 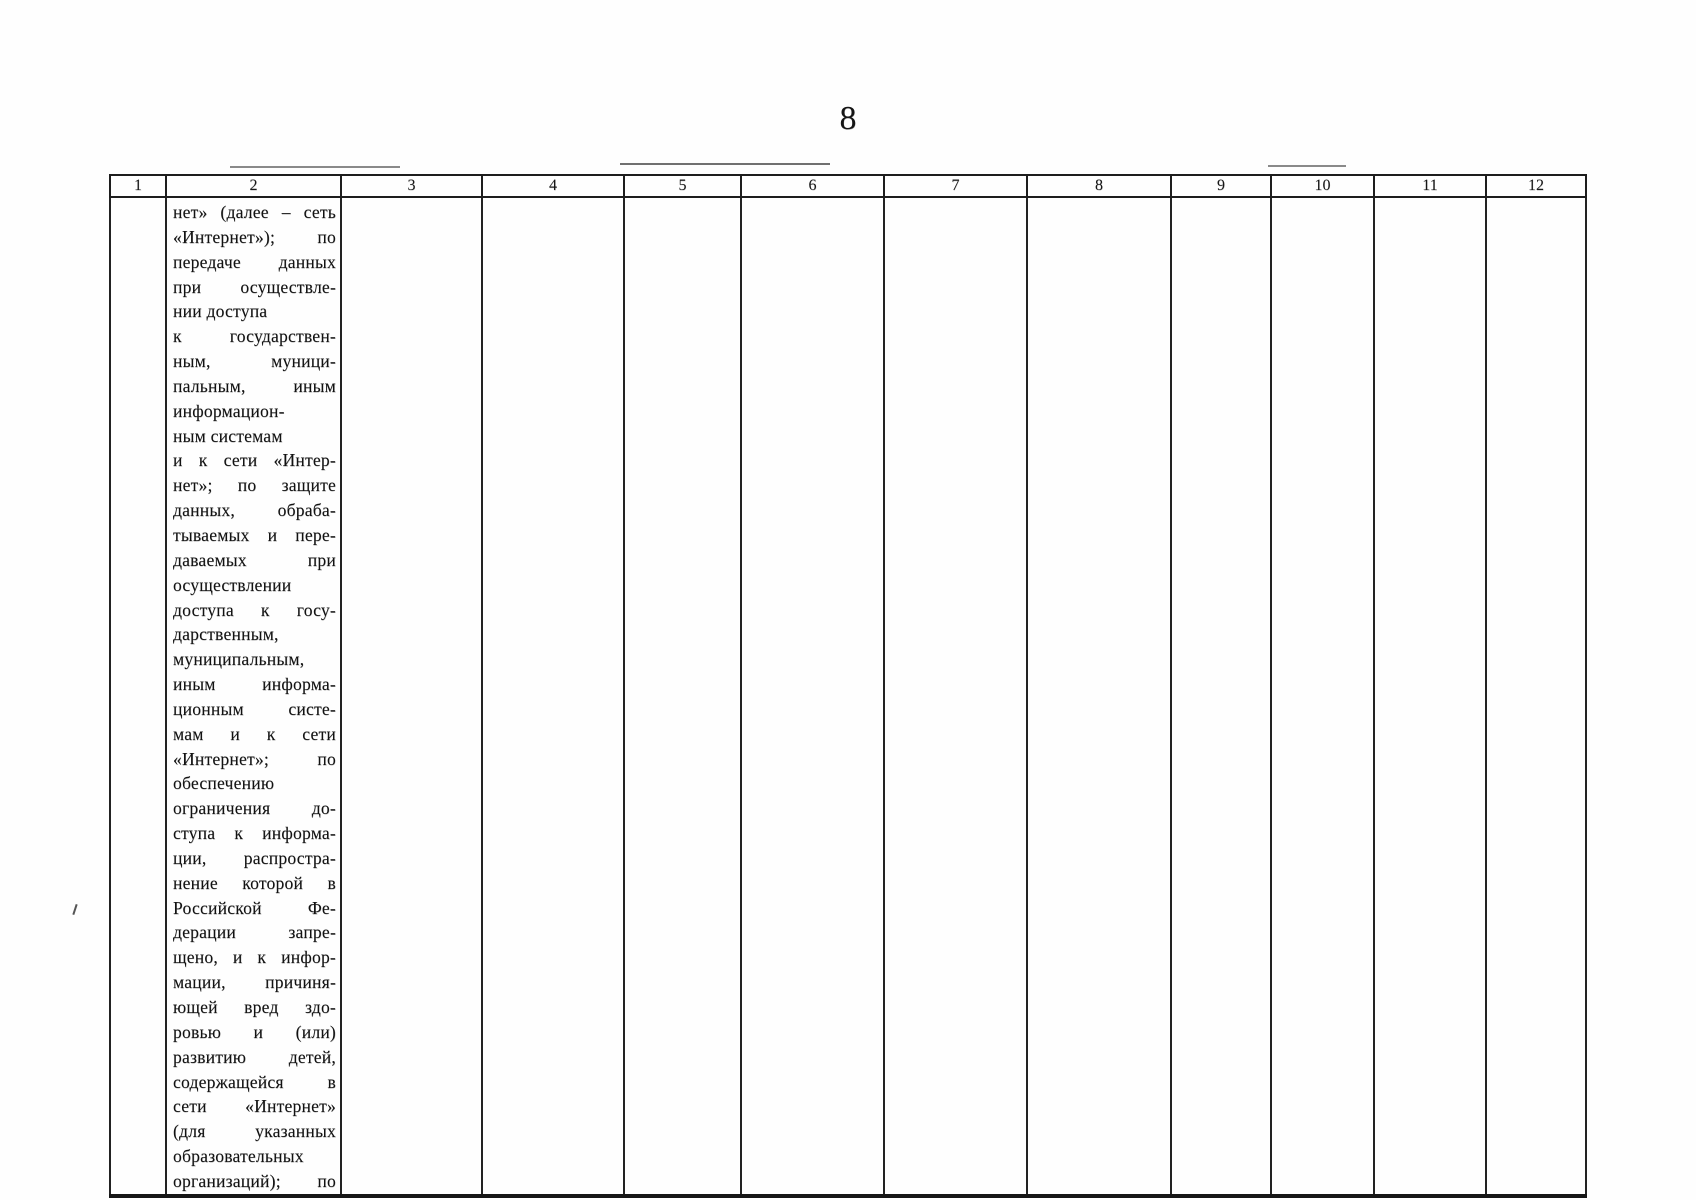 I want to click on table-header-row: 1 2 3 4 5 6 7 8 9 10 11 12, so click(x=848, y=186).